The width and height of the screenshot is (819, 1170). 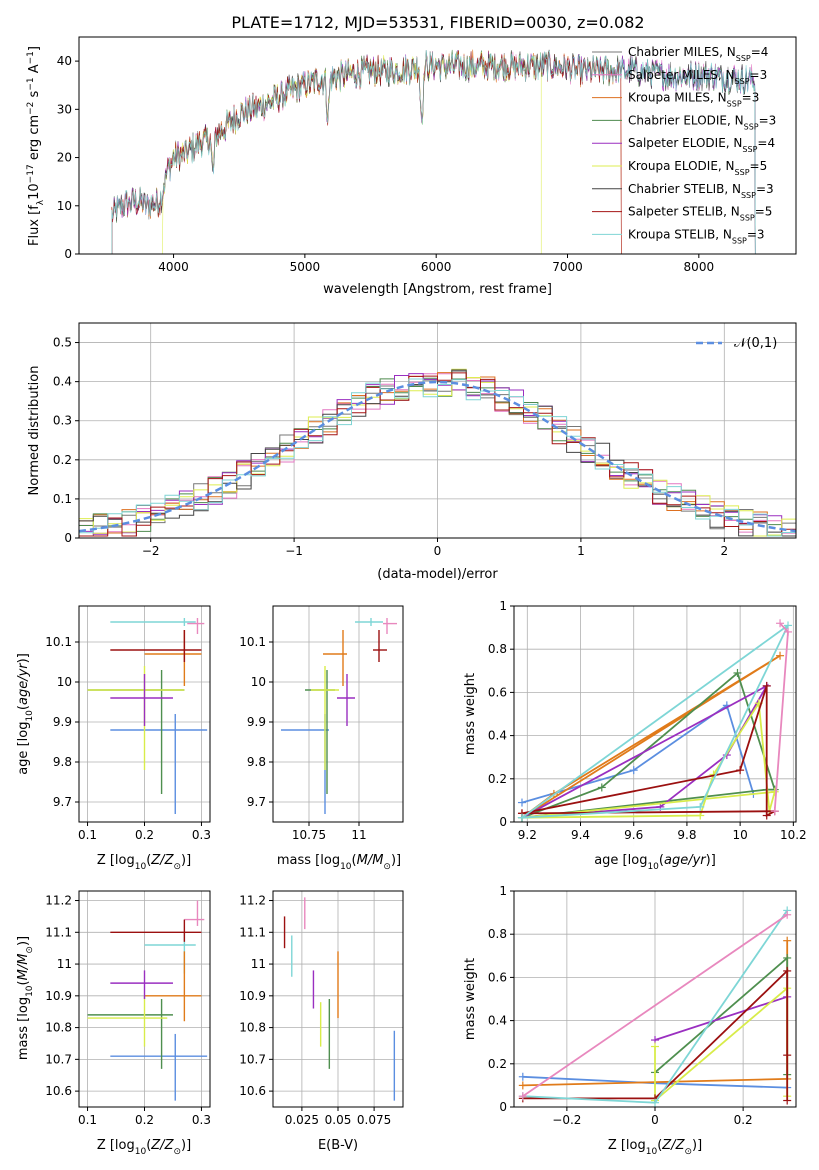 What do you see at coordinates (36, 146) in the screenshot?
I see `y-axis-label: Flux [fλ10−17 erg cm−2 s−1 A−1]` at bounding box center [36, 146].